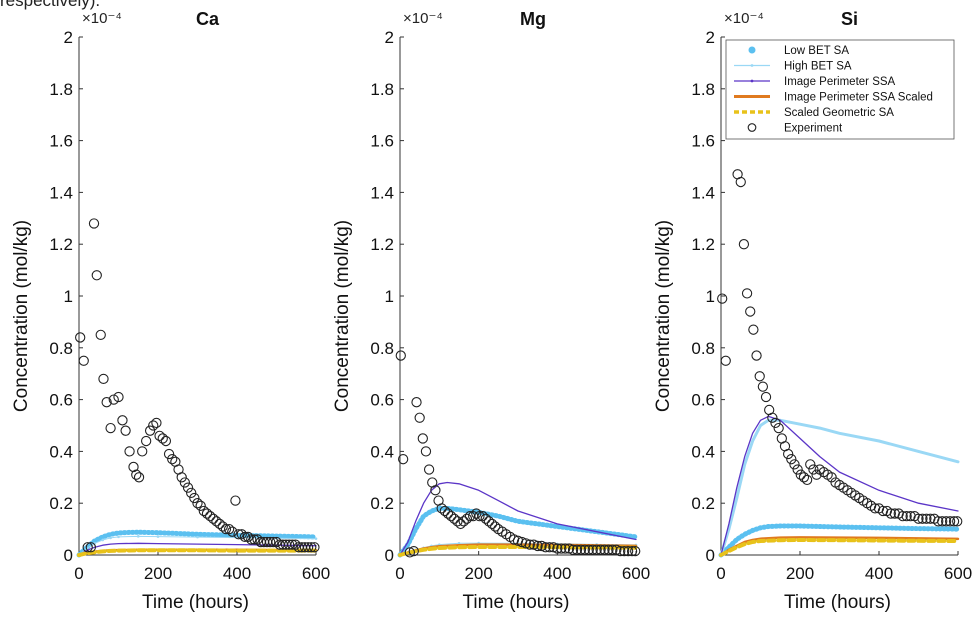 This screenshot has width=974, height=618. Describe the element at coordinates (389, 555) in the screenshot. I see `y-tick-label: 0` at that location.